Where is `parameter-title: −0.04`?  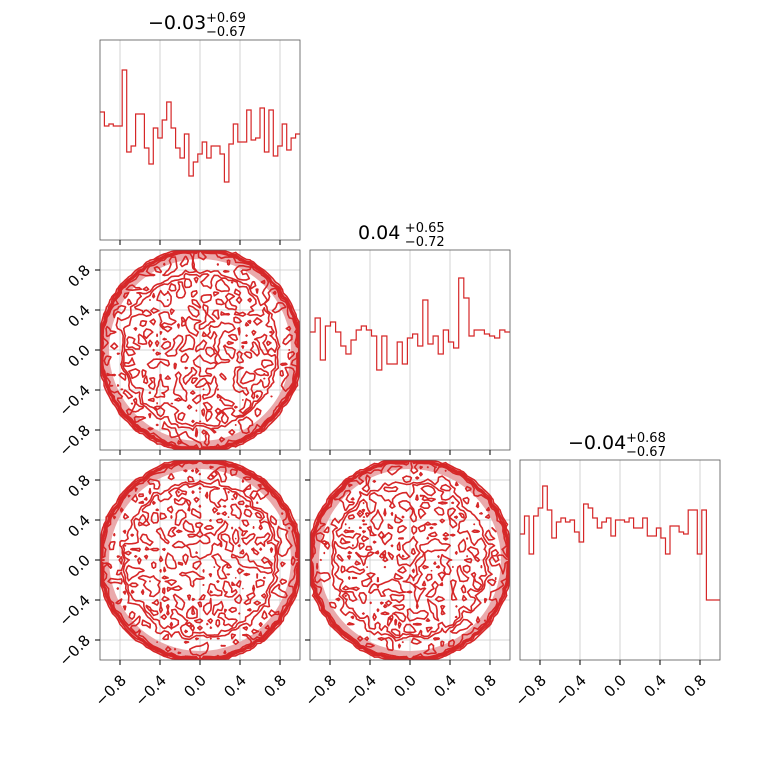 parameter-title: −0.04 is located at coordinates (597, 443).